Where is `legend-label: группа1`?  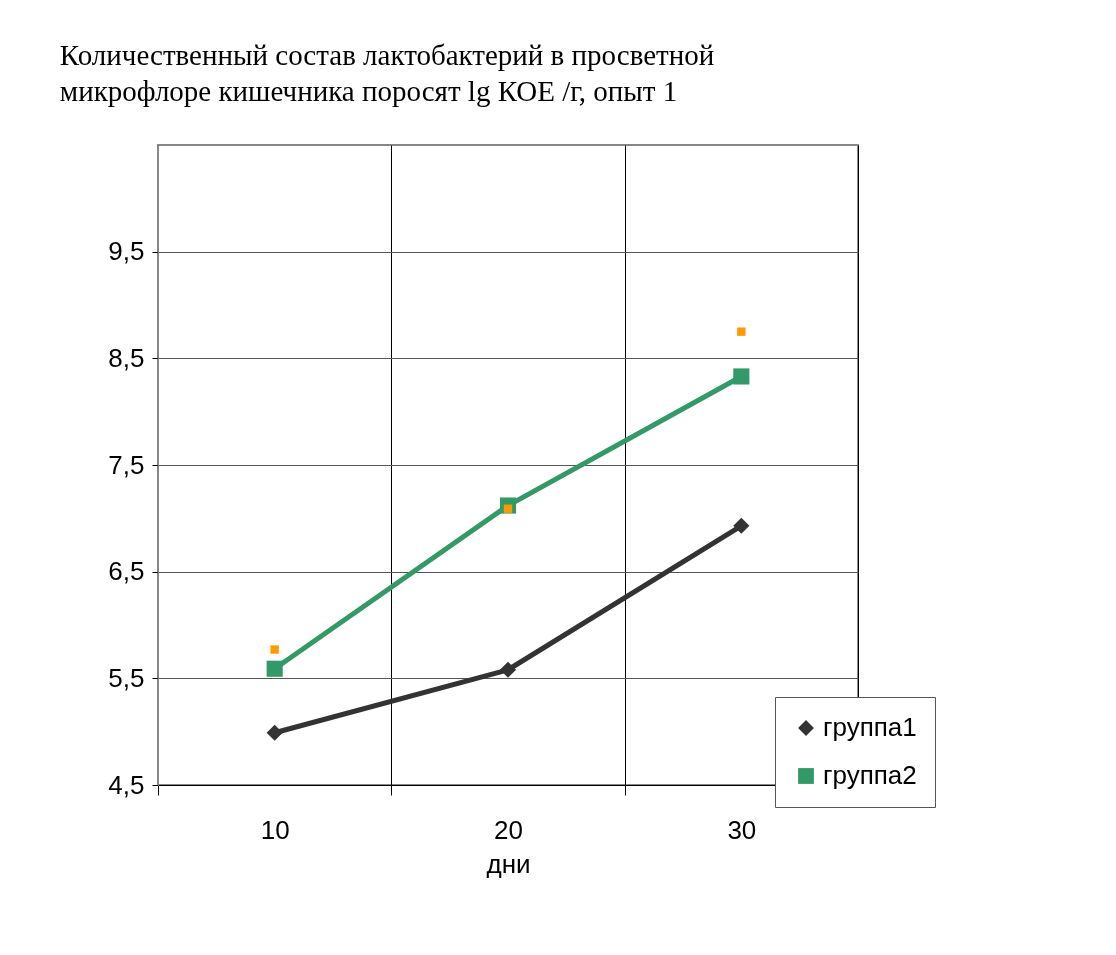
legend-label: группа1 is located at coordinates (870, 727).